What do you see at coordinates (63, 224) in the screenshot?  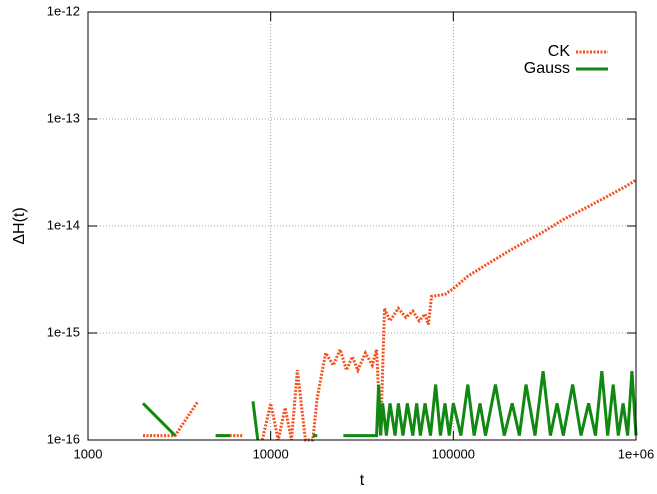 I see `y-tick-label: 1e-14` at bounding box center [63, 224].